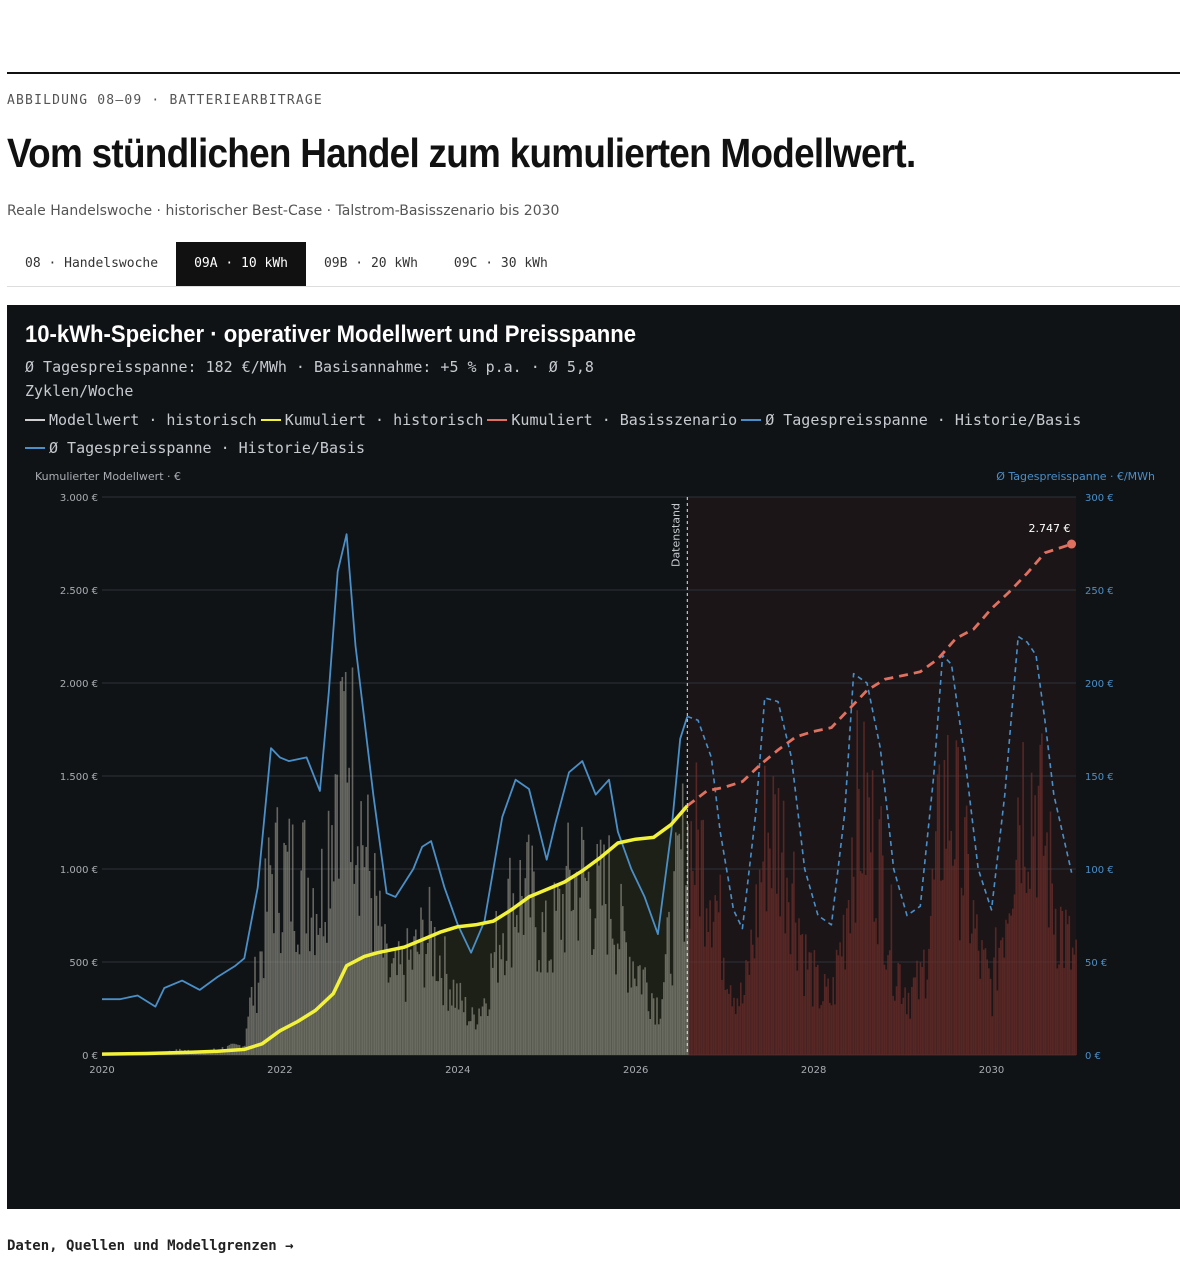  What do you see at coordinates (92, 263) in the screenshot?
I see `tab-handelswoche: 08 · Handelswoche` at bounding box center [92, 263].